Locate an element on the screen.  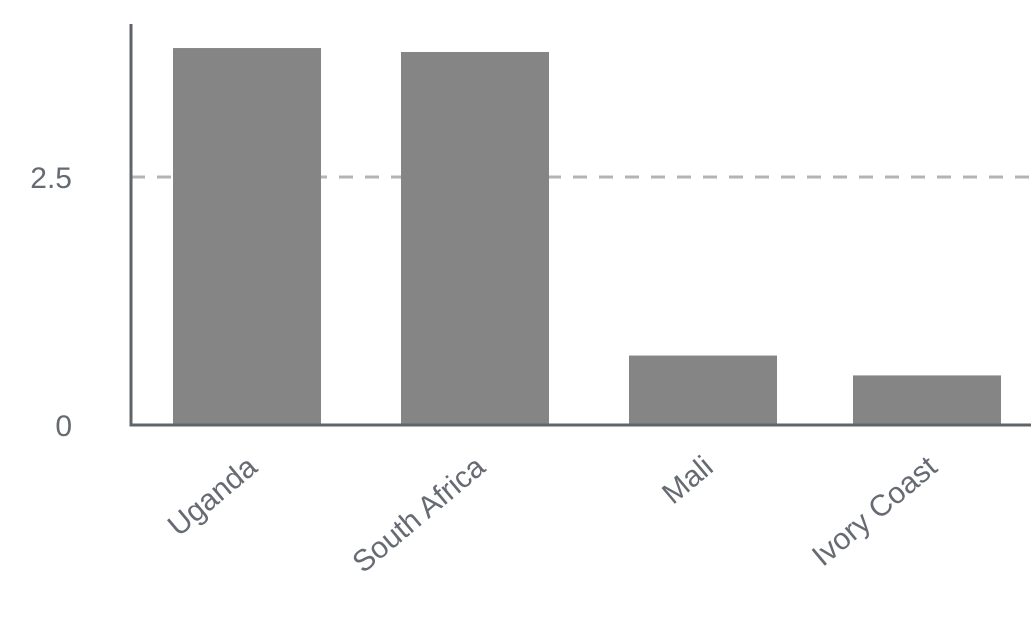
x-tick-label-uganda: Uganda is located at coordinates (213, 496).